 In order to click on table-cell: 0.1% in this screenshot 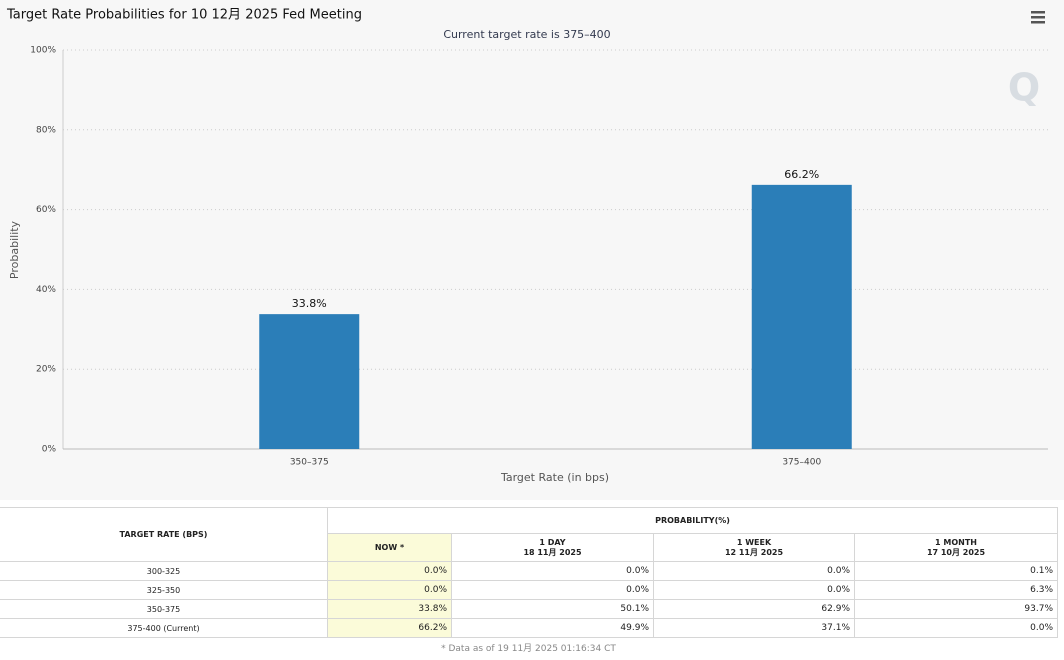, I will do `click(956, 571)`.